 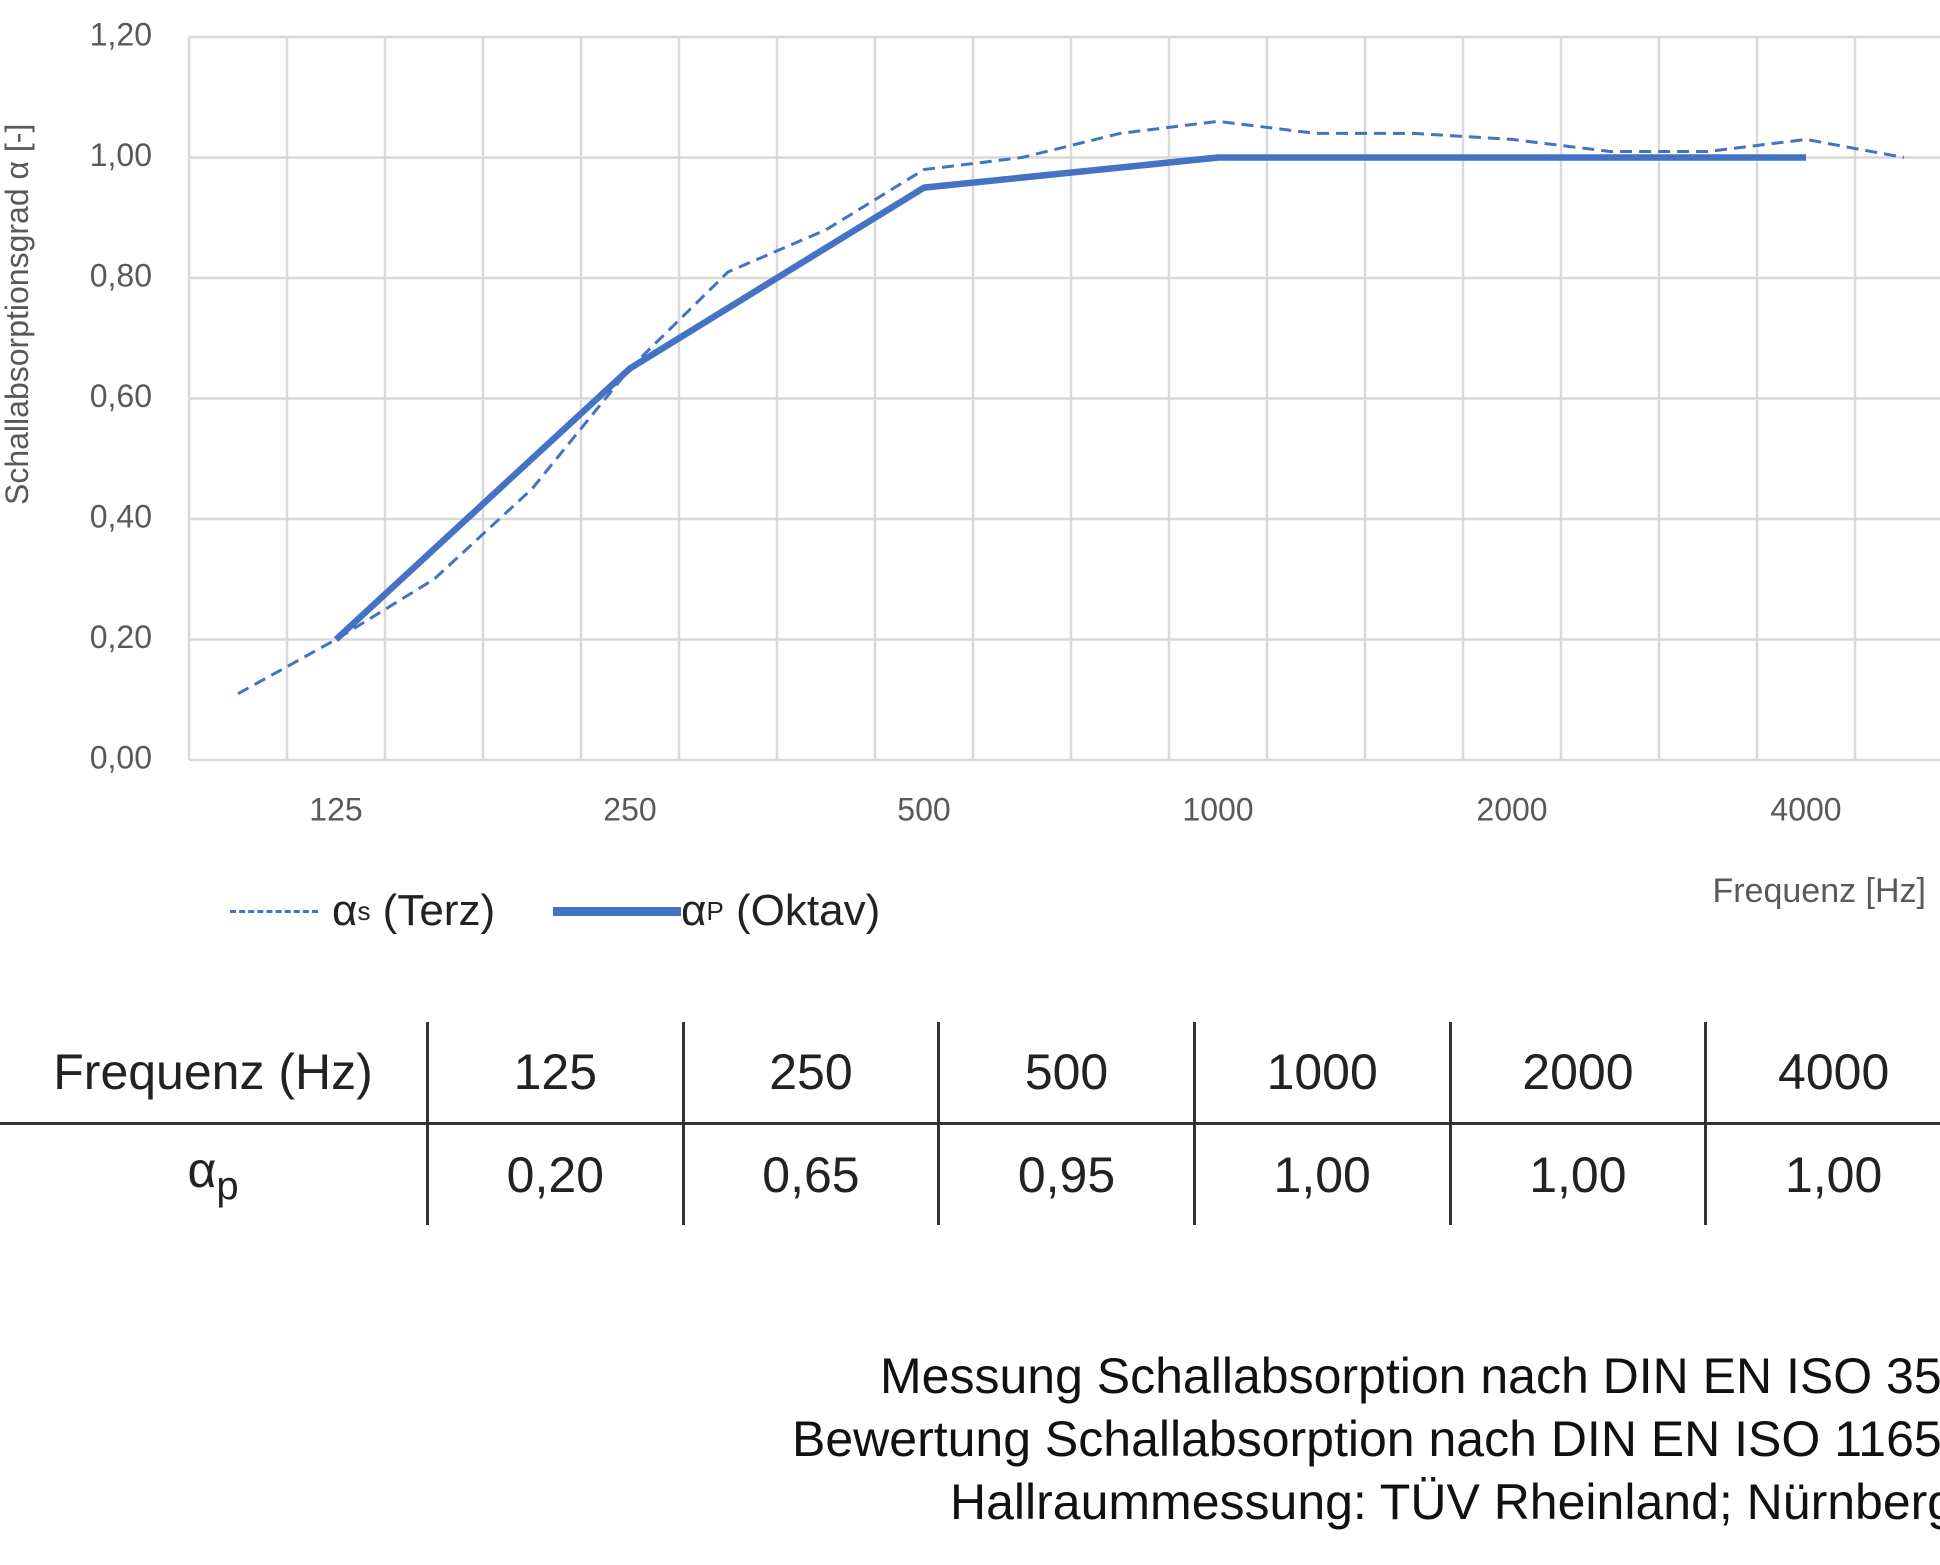 I want to click on y-tick-label: 0,20, so click(x=121, y=637).